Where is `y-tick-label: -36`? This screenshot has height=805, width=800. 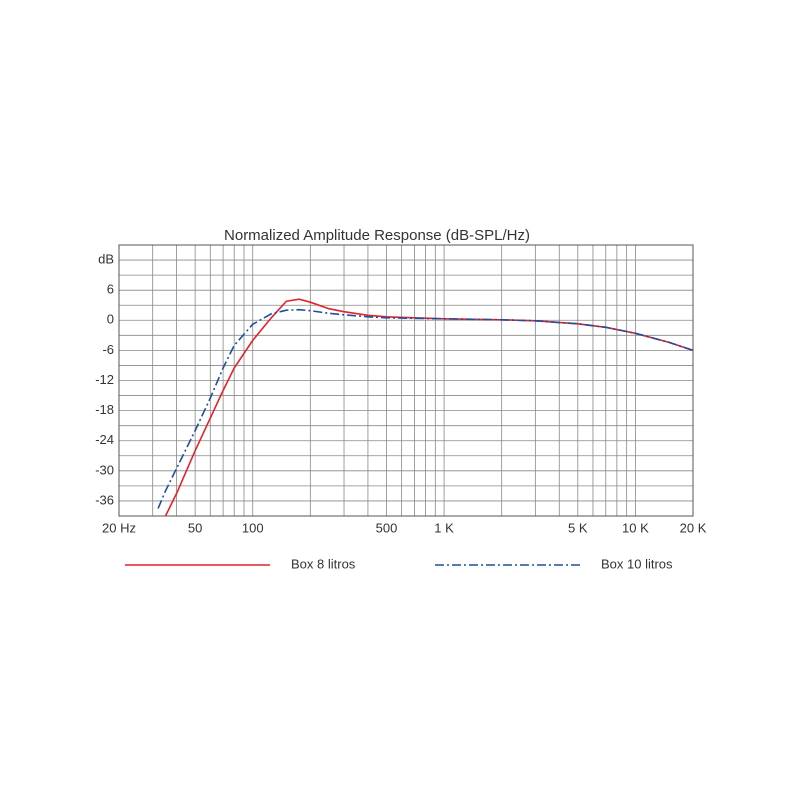 y-tick-label: -36 is located at coordinates (104, 499).